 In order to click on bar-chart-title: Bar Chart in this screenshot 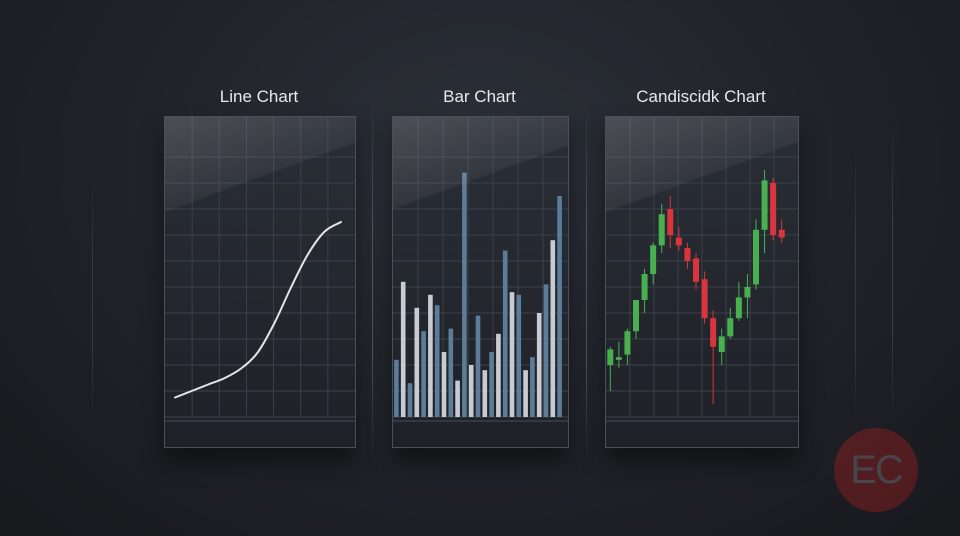, I will do `click(479, 96)`.